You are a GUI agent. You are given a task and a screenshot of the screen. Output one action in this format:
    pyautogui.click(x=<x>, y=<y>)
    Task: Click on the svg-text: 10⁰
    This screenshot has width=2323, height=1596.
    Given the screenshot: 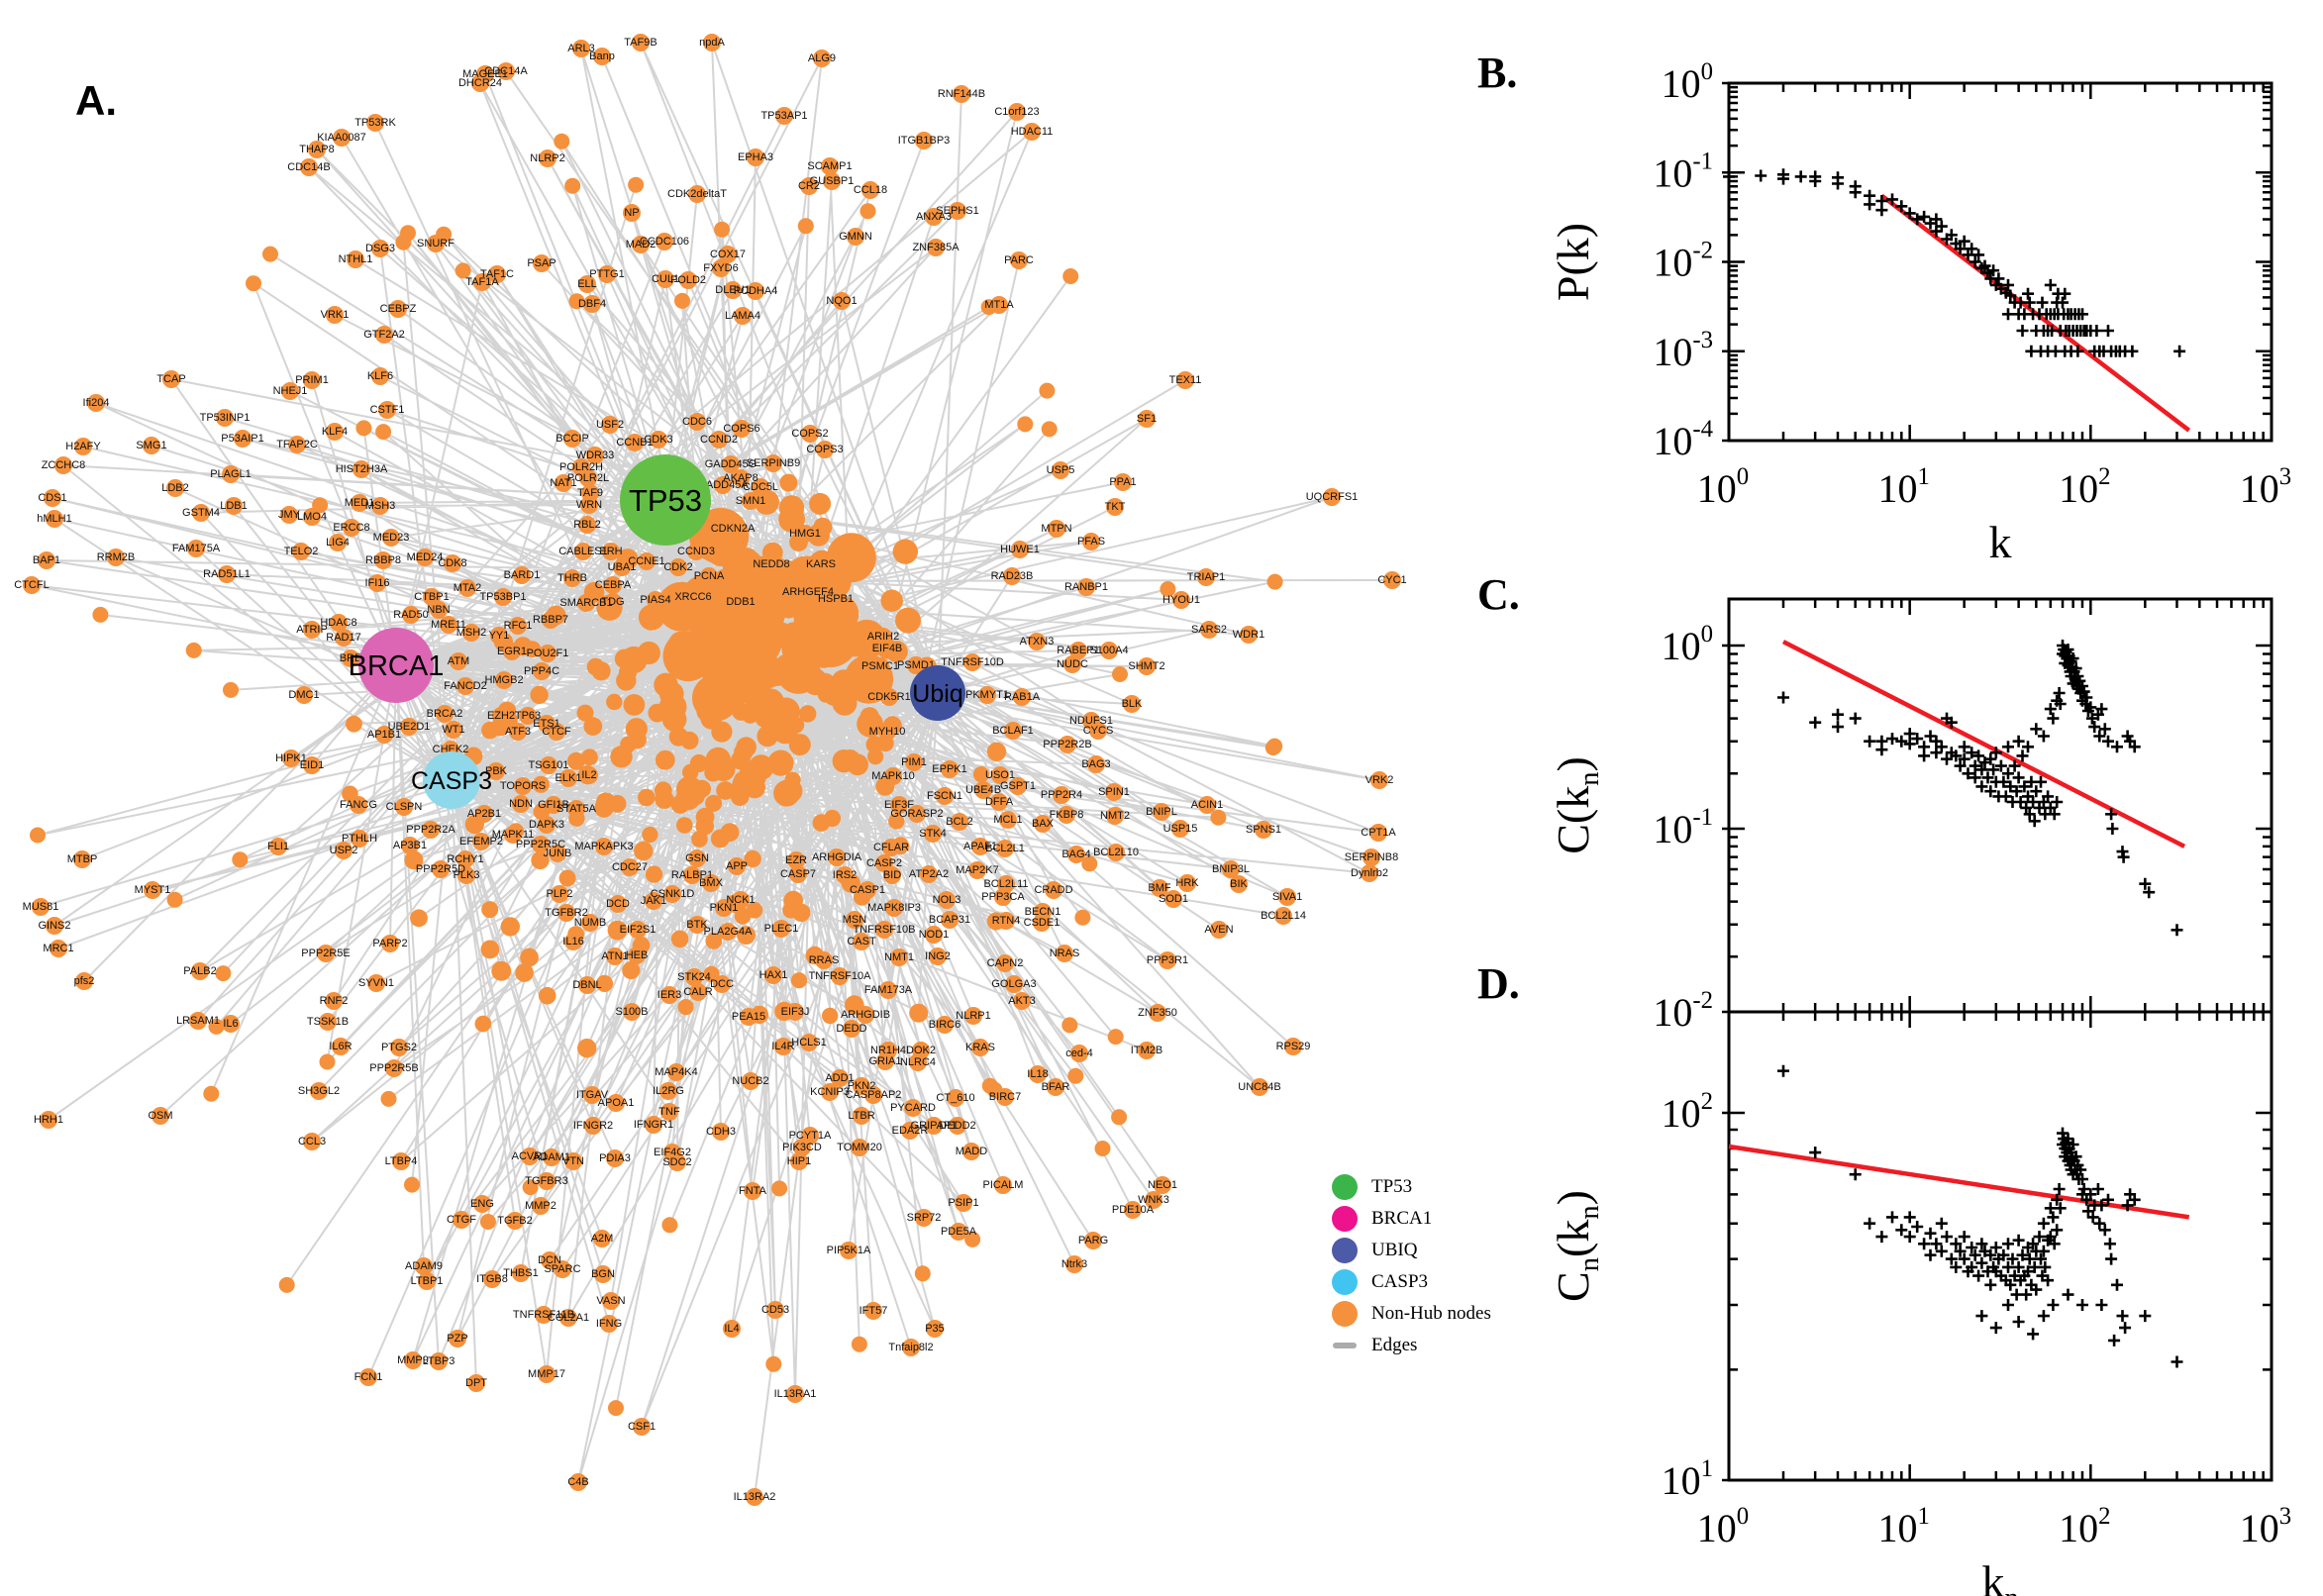 What is the action you would take?
    pyautogui.click(x=1687, y=82)
    